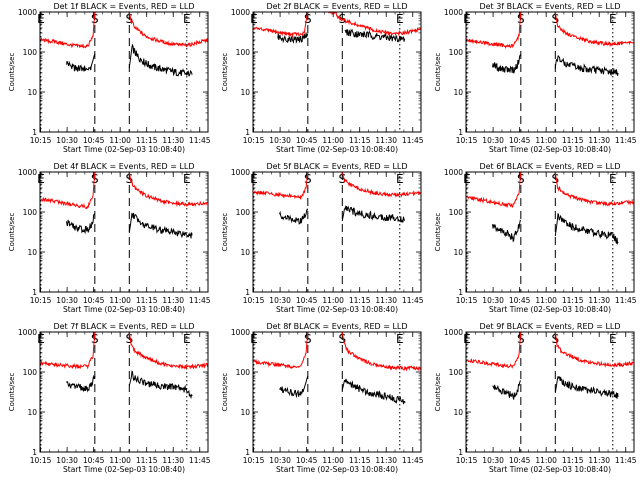 The width and height of the screenshot is (640, 480). Describe the element at coordinates (336, 6) in the screenshot. I see `chart-title: Det 2f BLACK = Events, RED = LLD` at that location.